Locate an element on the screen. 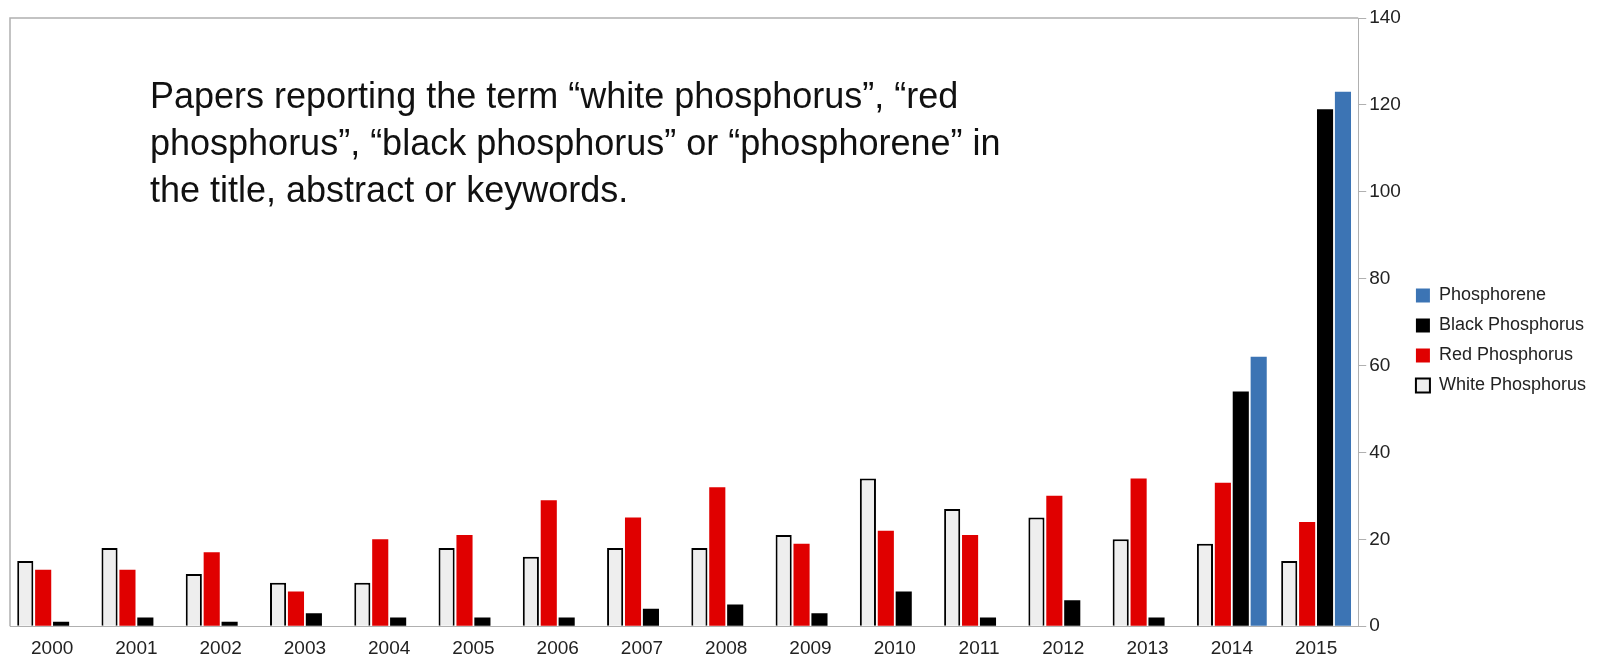  x-tick-label: 2013 is located at coordinates (1147, 647).